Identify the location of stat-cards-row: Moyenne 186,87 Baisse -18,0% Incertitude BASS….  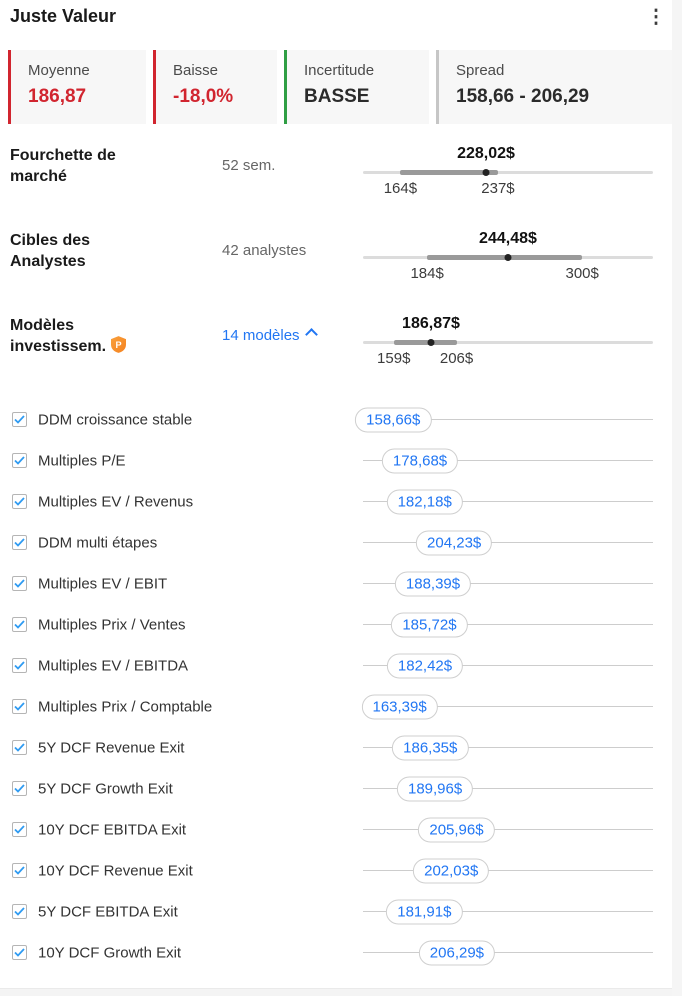
(340, 87).